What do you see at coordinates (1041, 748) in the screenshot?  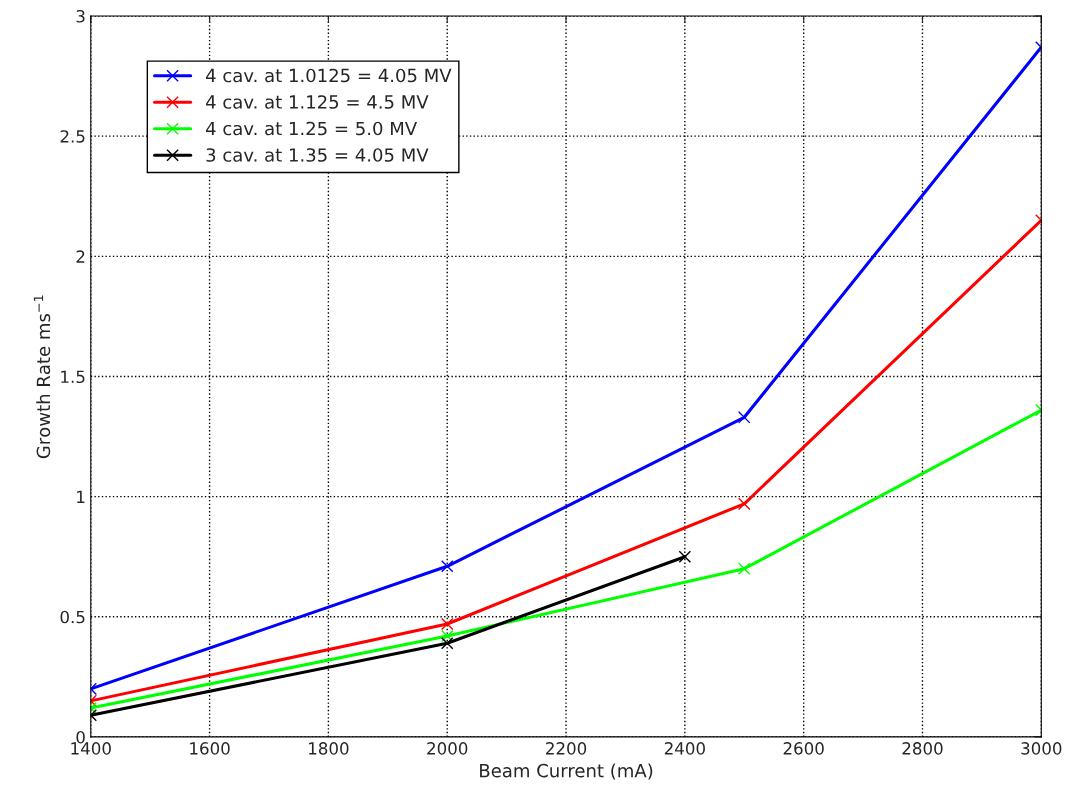 I see `x-tick-label: 3000` at bounding box center [1041, 748].